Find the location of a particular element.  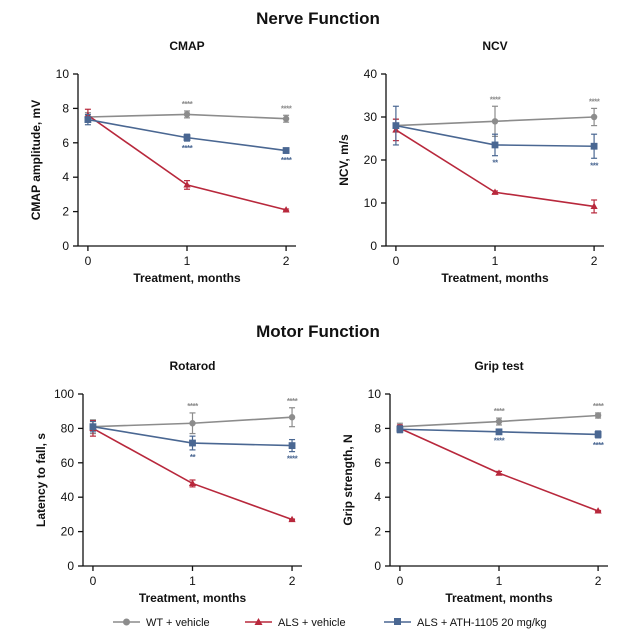

section-title-nerve-function: Nerve Function is located at coordinates (318, 18).